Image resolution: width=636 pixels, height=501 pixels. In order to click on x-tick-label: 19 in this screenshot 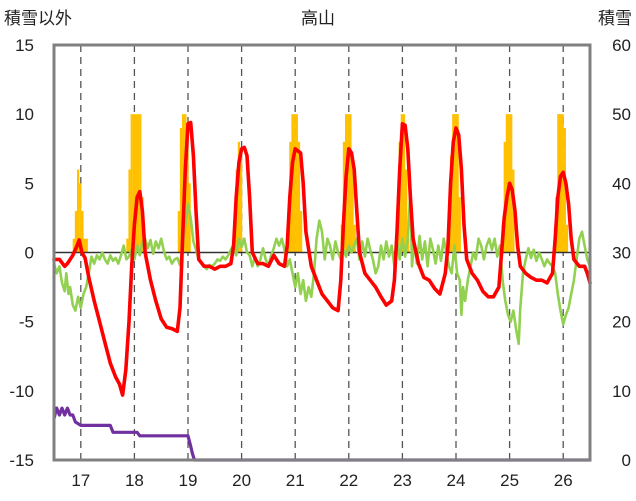, I will do `click(188, 480)`.